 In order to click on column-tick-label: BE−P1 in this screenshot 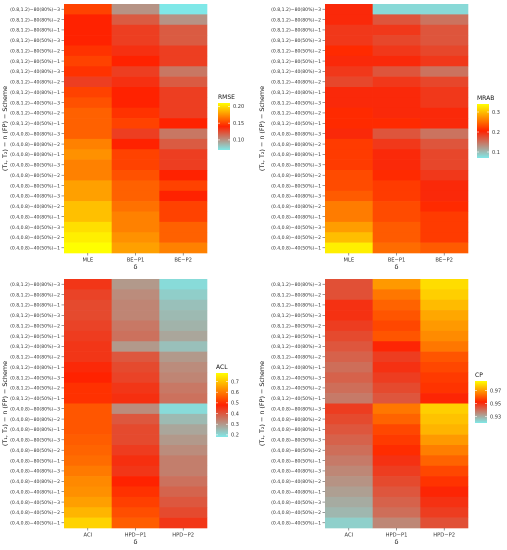, I will do `click(136, 261)`.